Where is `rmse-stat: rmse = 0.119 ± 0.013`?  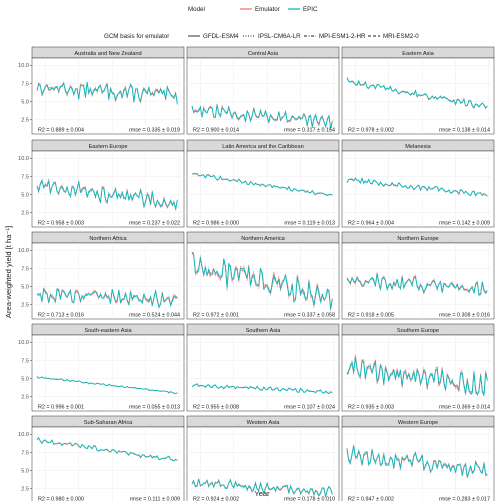 rmse-stat: rmse = 0.119 ± 0.013 is located at coordinates (309, 224).